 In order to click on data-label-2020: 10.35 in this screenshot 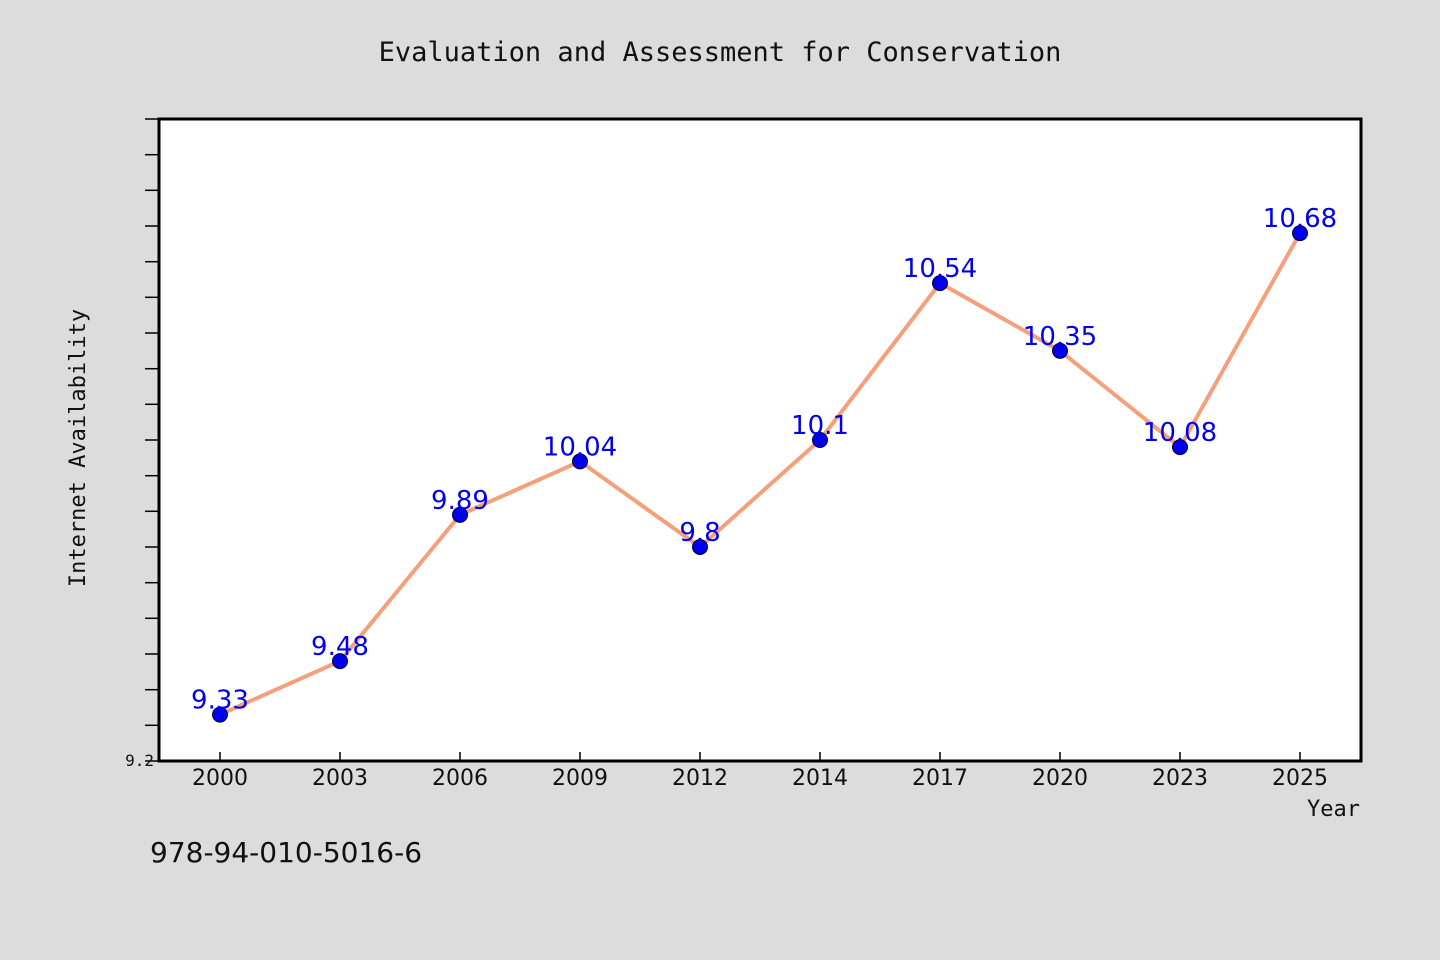, I will do `click(1060, 337)`.